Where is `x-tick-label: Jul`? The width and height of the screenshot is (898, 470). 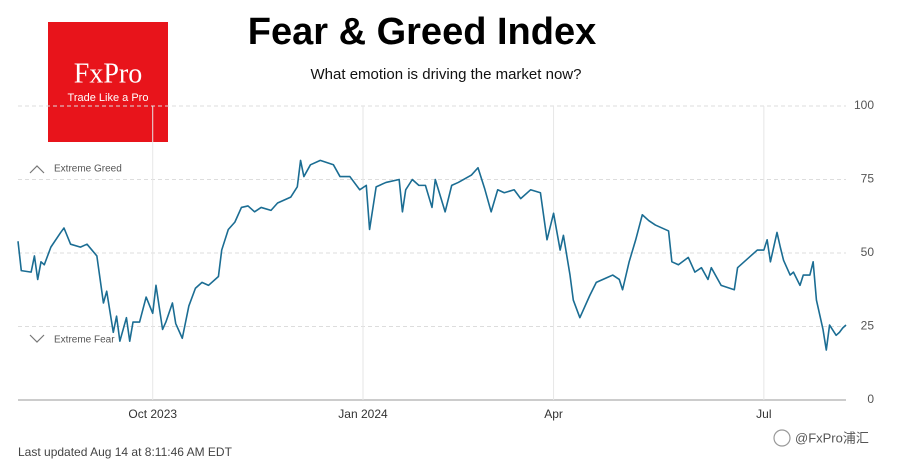
x-tick-label: Jul is located at coordinates (763, 414).